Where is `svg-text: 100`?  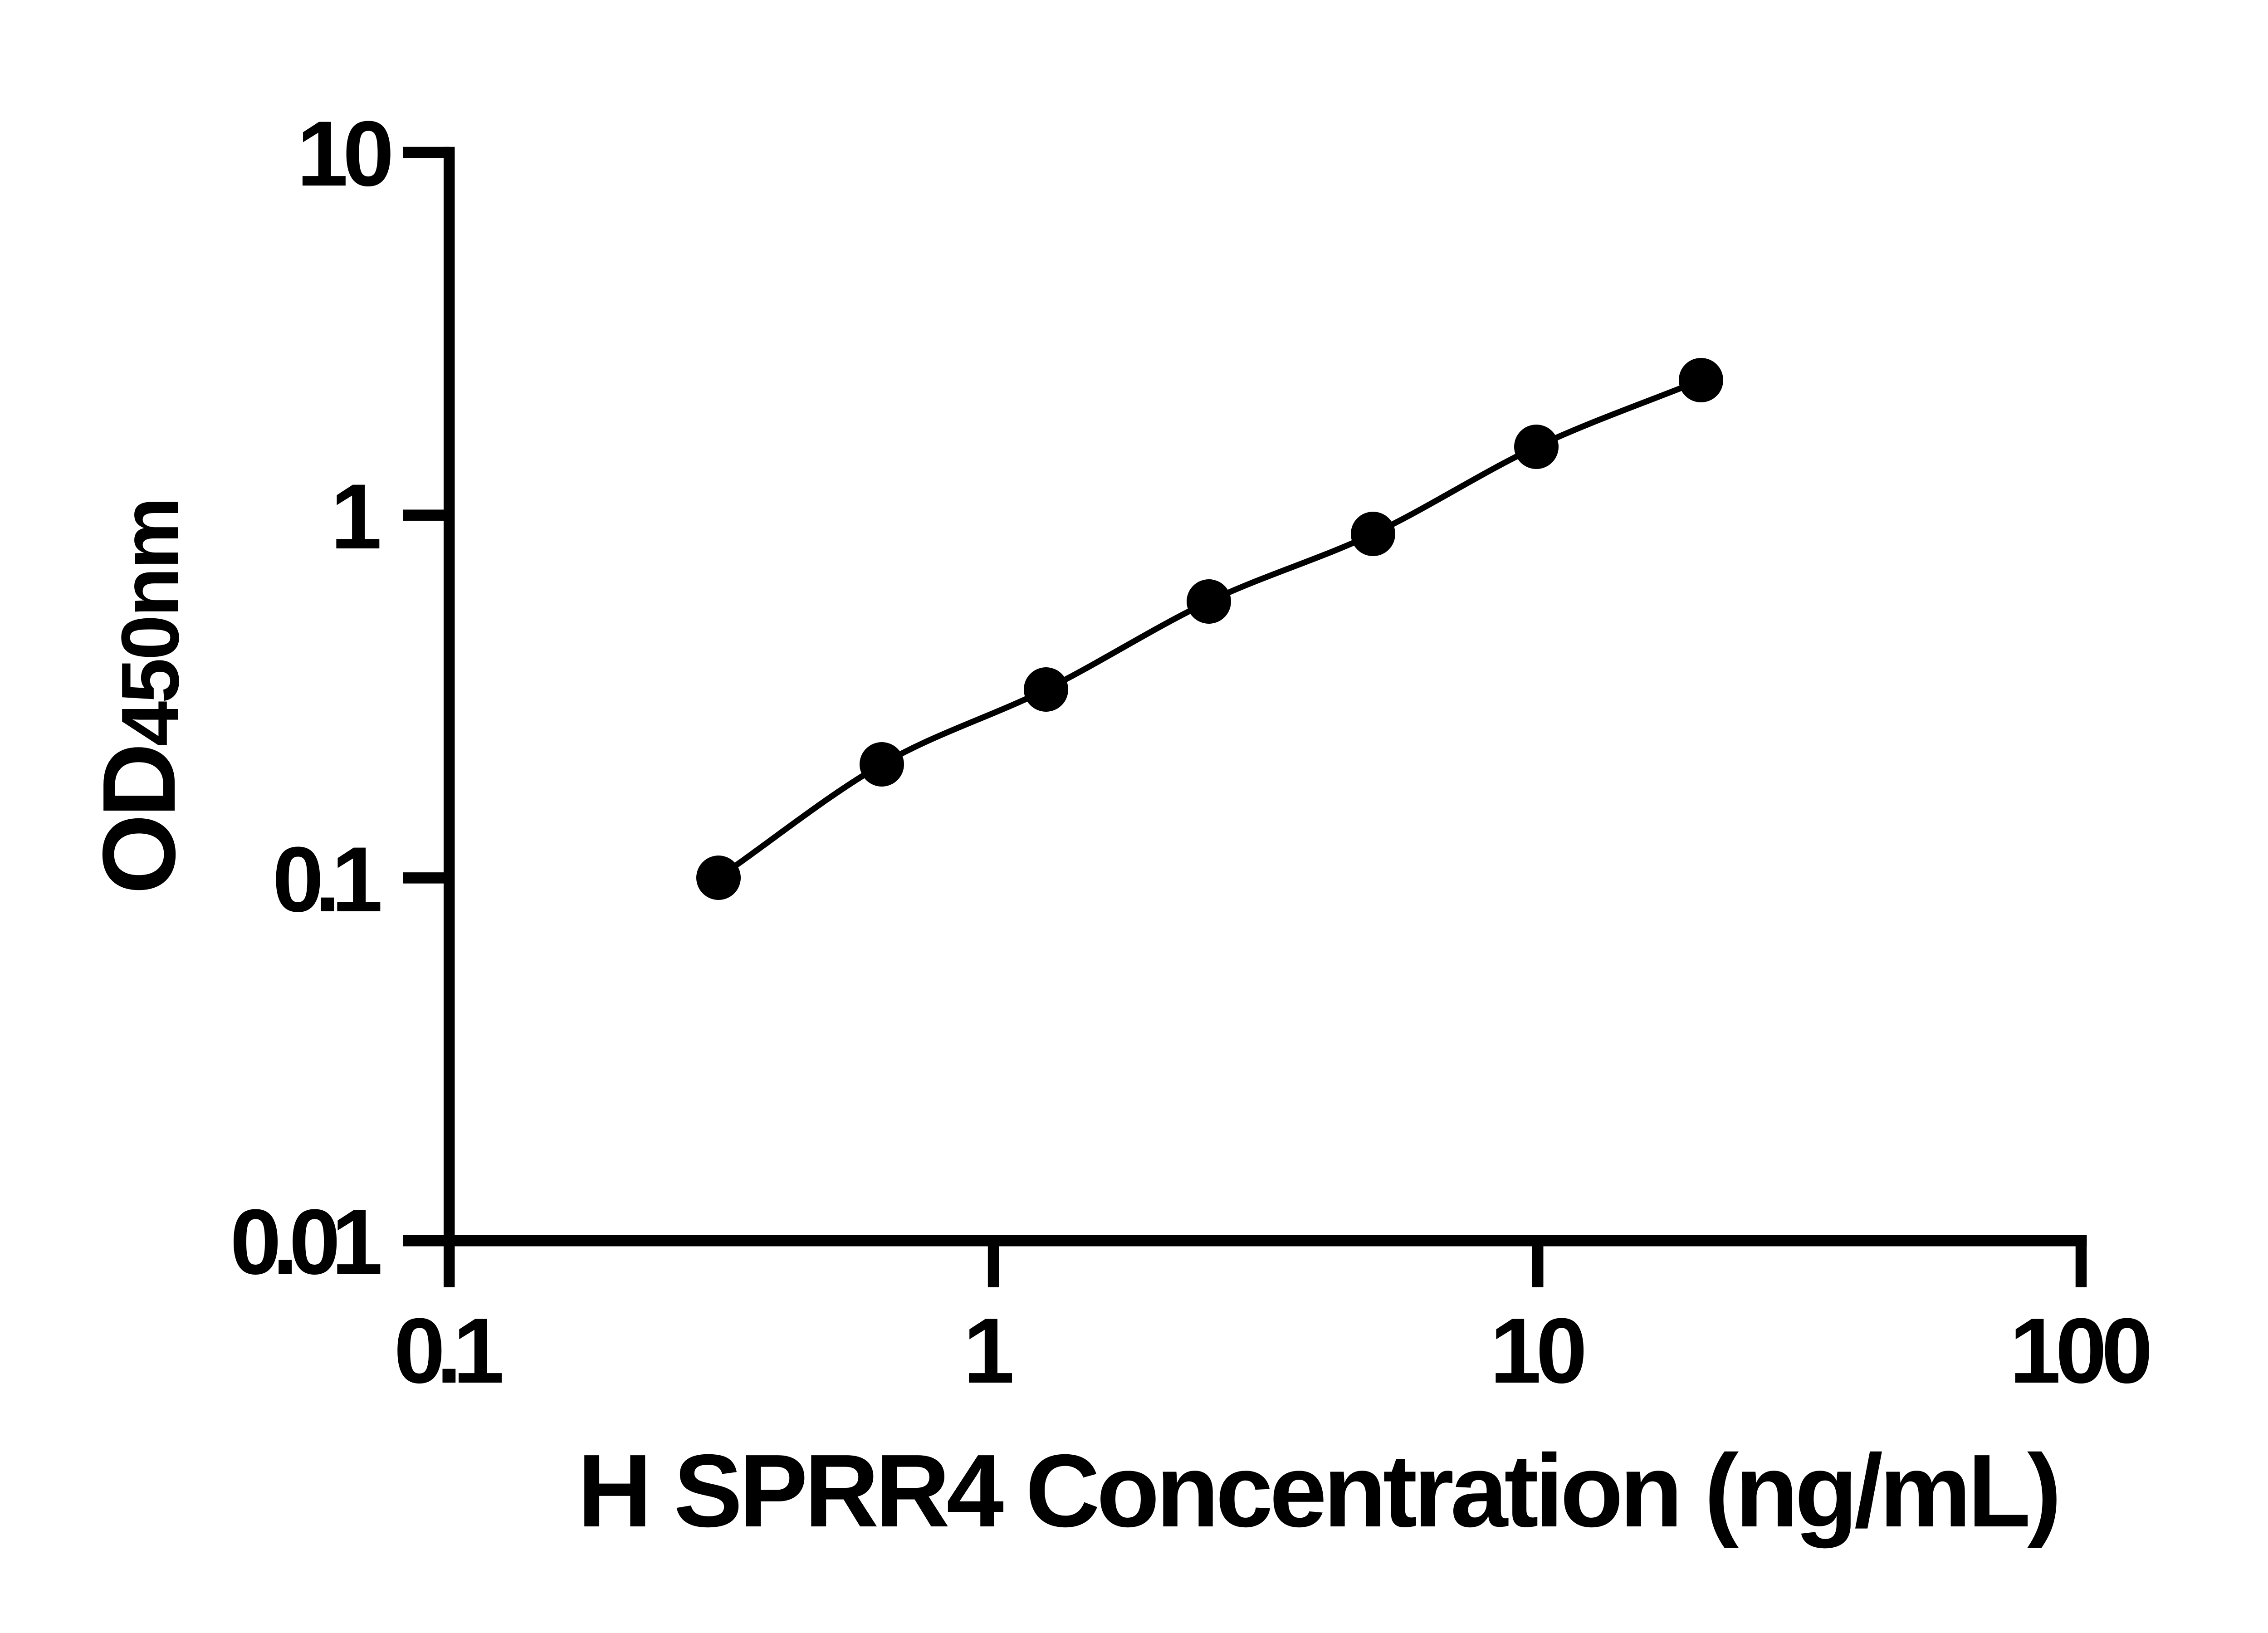
svg-text: 100 is located at coordinates (2079, 1351).